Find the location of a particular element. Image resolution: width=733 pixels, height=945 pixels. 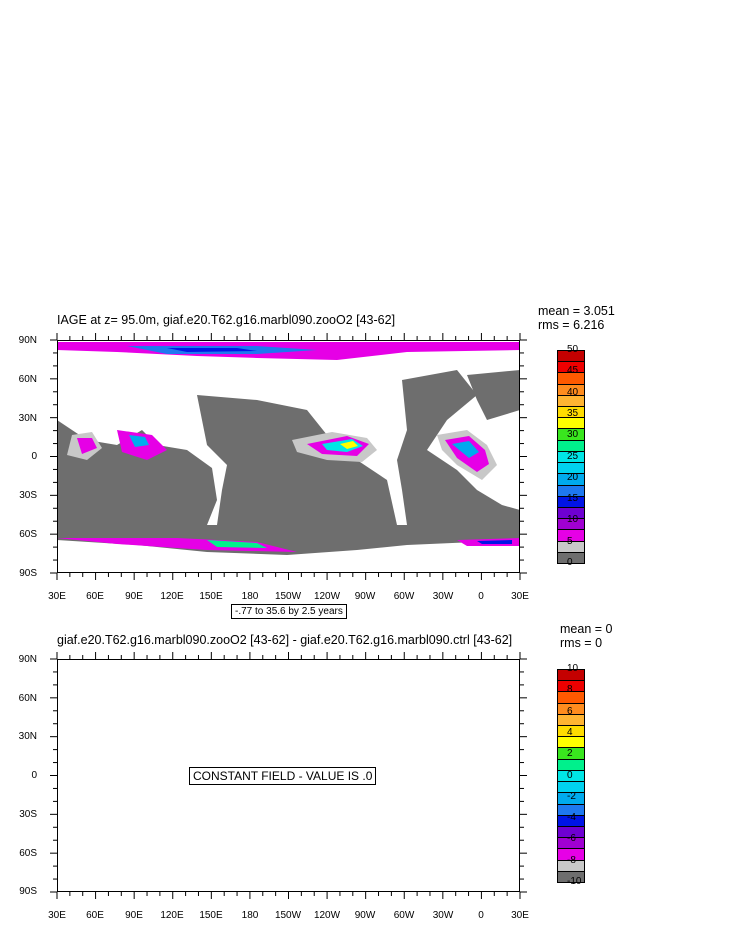

bottom-lat-label: 30N is located at coordinates (27, 736).